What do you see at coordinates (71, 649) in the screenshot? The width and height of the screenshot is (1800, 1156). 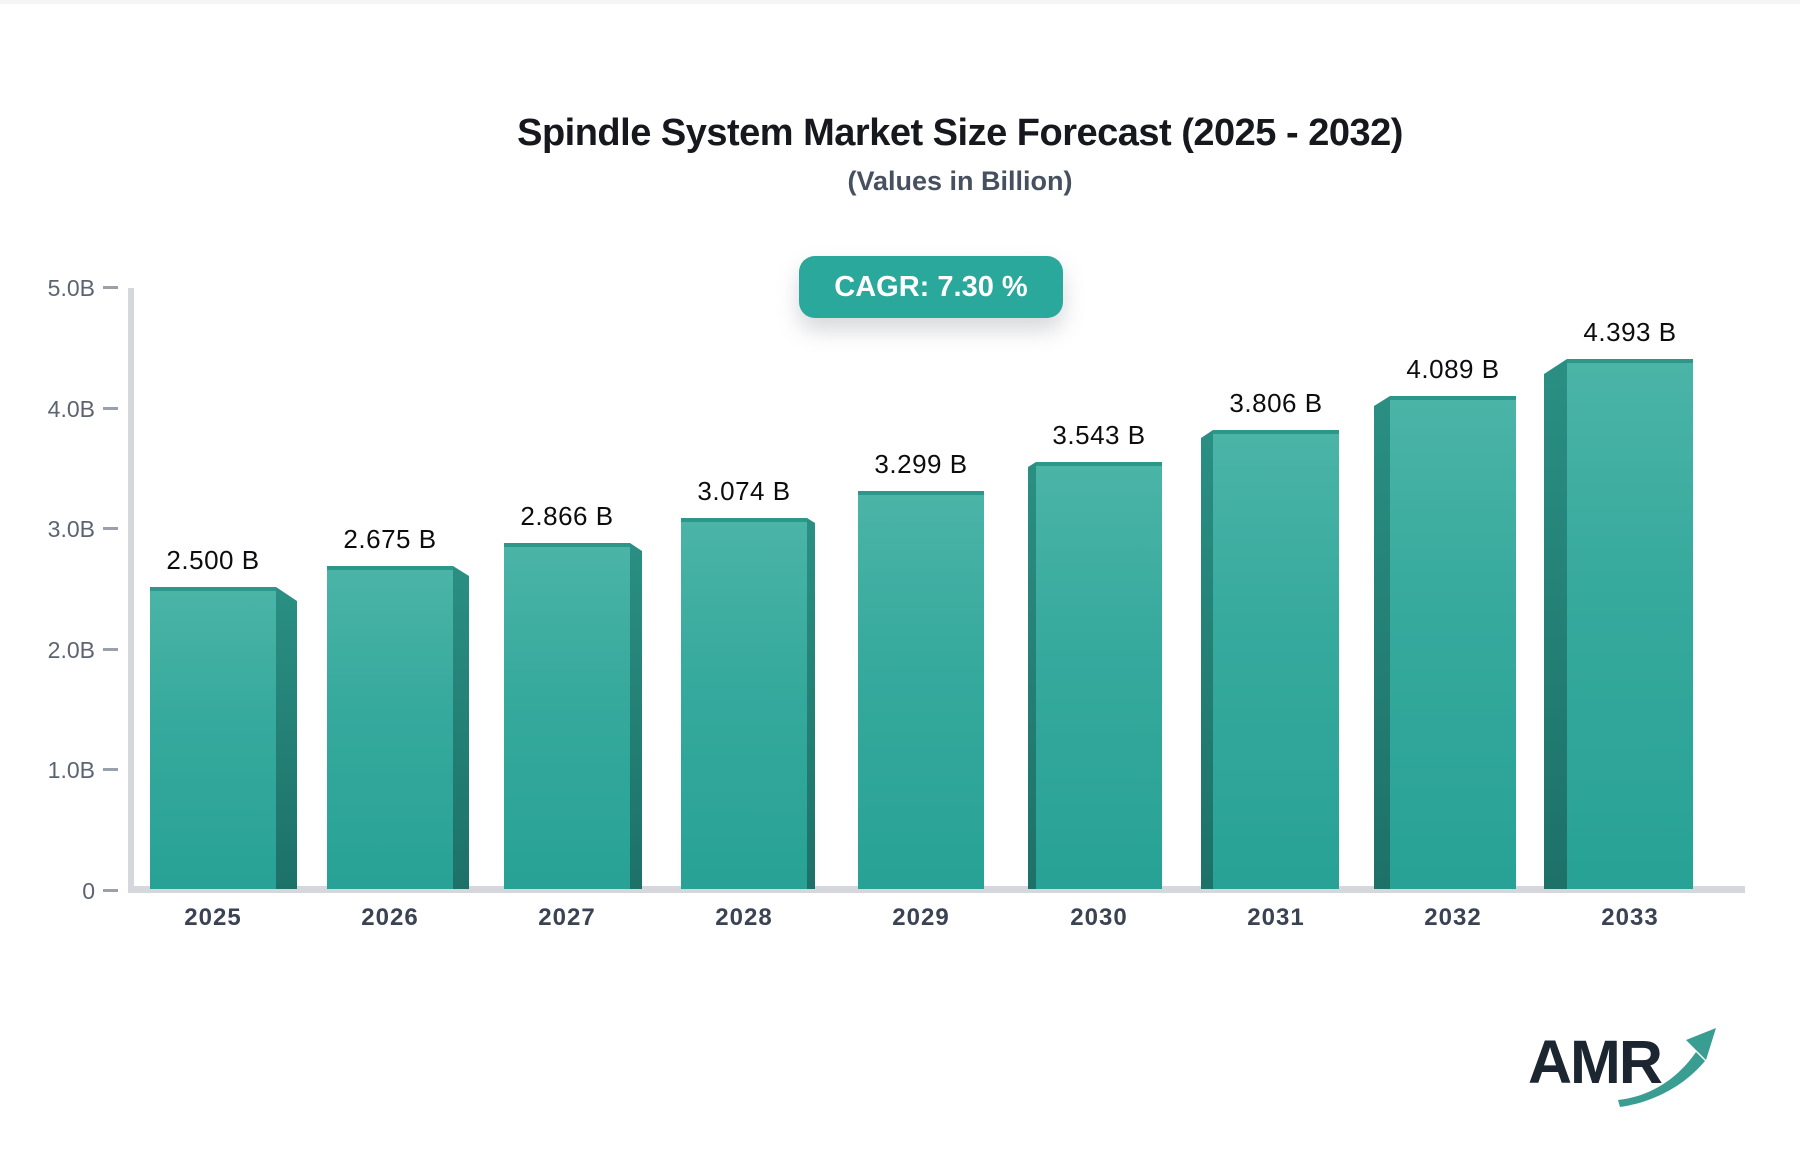 I see `y-tick-label: 2.0B` at bounding box center [71, 649].